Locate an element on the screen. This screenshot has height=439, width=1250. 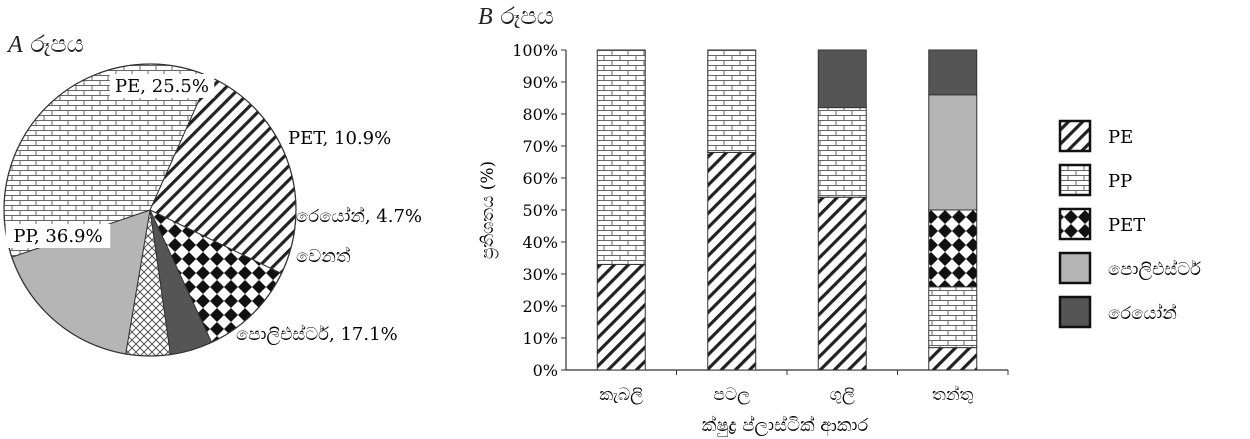
pie-chart-title: A රූපය is located at coordinates (46, 44).